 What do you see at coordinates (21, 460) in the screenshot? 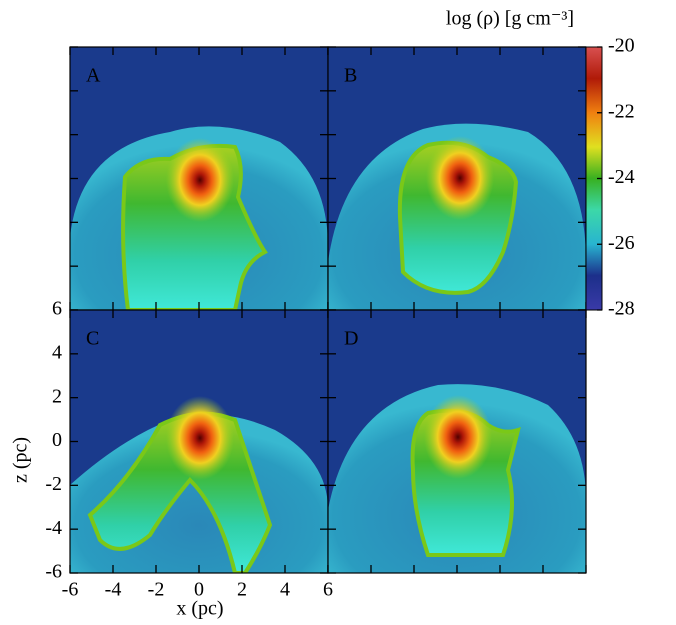
I see `y-axis-label: z (pc)` at bounding box center [21, 460].